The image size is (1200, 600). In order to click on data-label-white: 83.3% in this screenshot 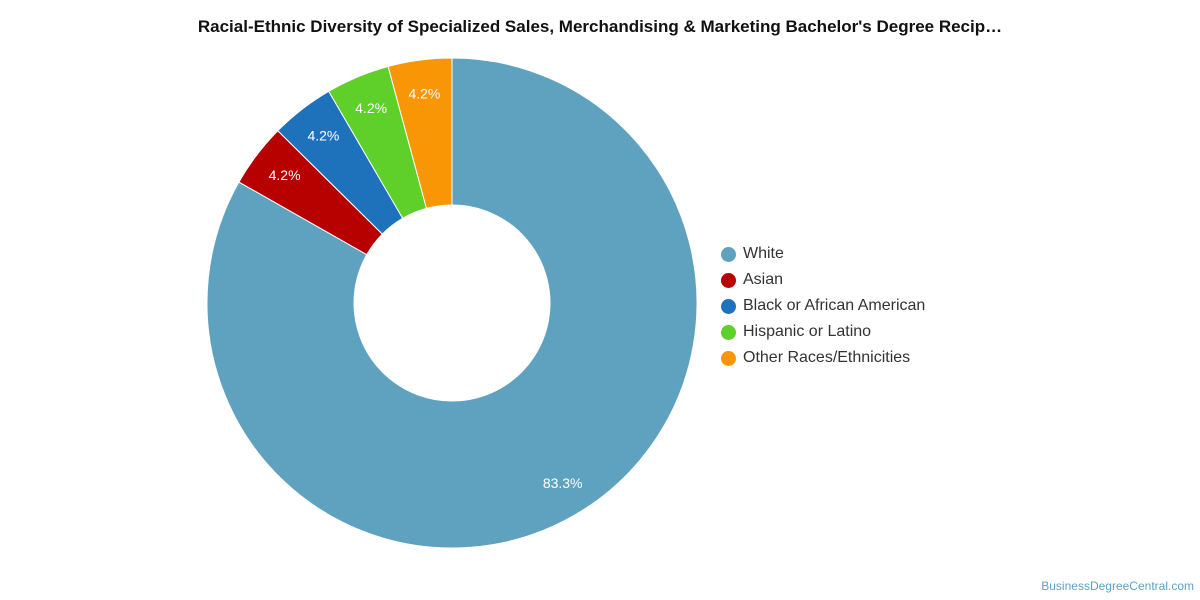, I will do `click(563, 483)`.